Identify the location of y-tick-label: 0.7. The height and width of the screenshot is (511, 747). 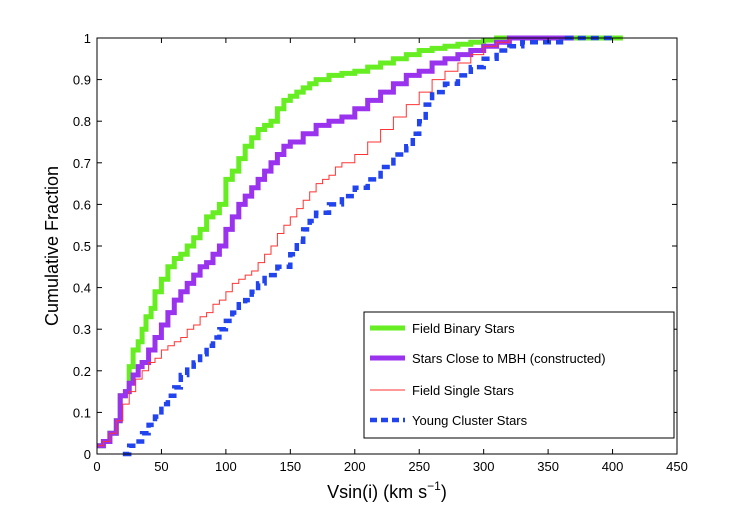
(82, 163).